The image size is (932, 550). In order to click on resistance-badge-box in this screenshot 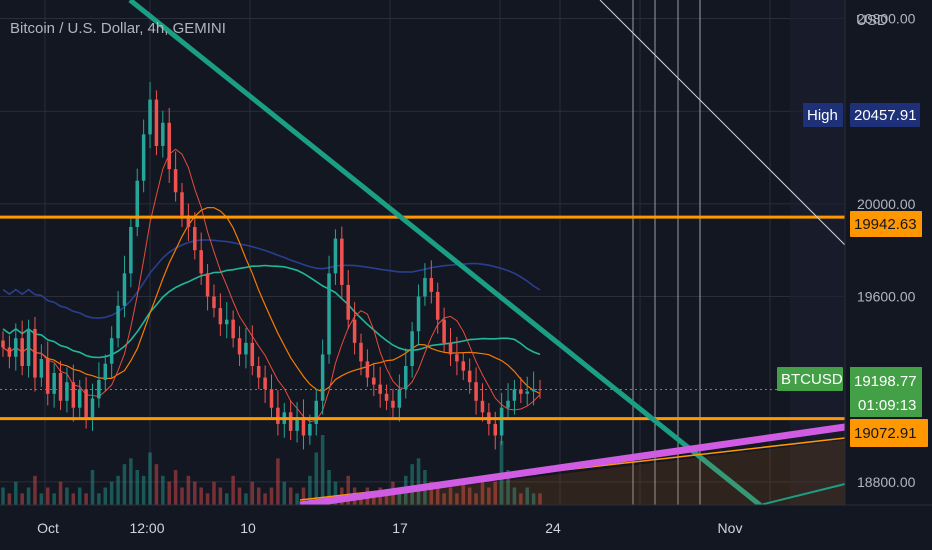, I will do `click(886, 224)`.